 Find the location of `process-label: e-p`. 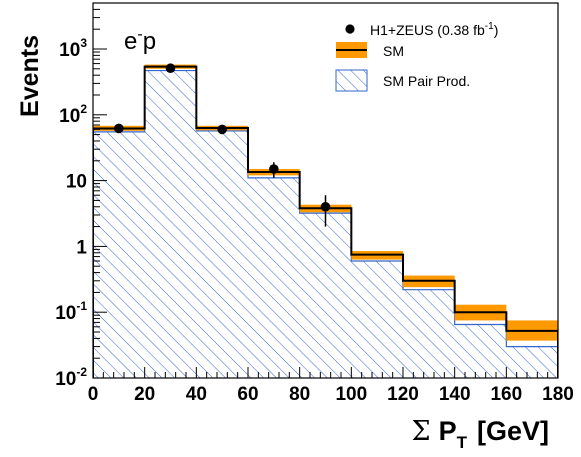

process-label: e-p is located at coordinates (140, 40).